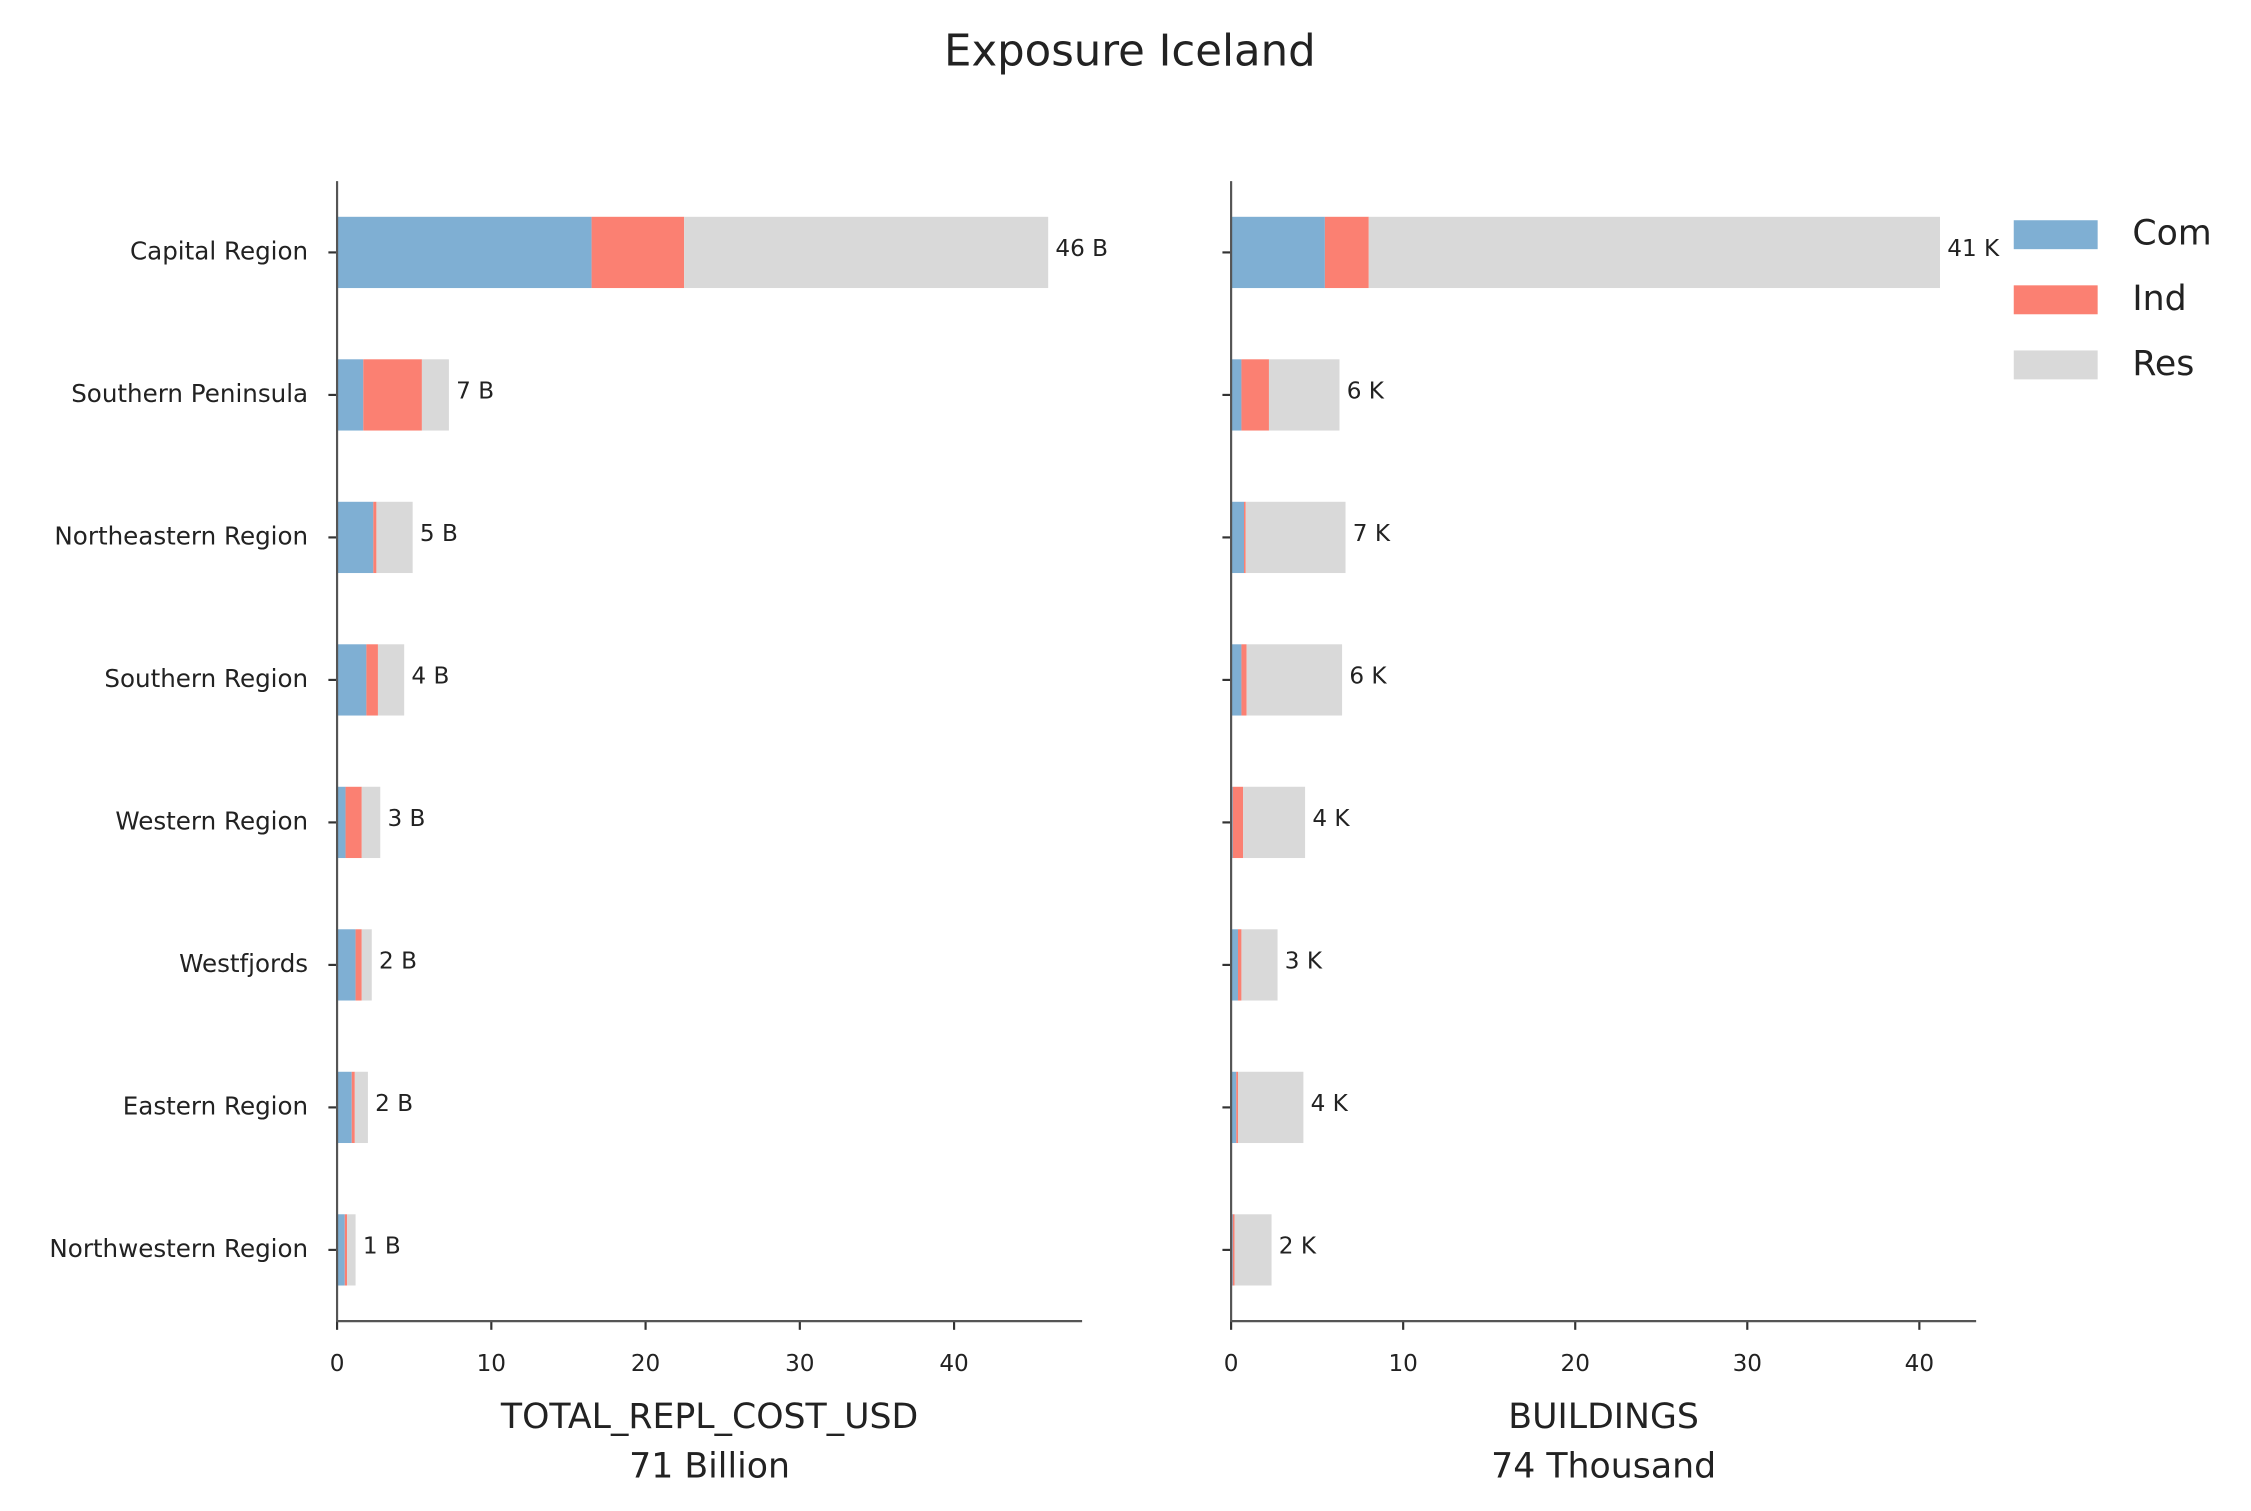  What do you see at coordinates (1973, 249) in the screenshot?
I see `total-label: 41 K` at bounding box center [1973, 249].